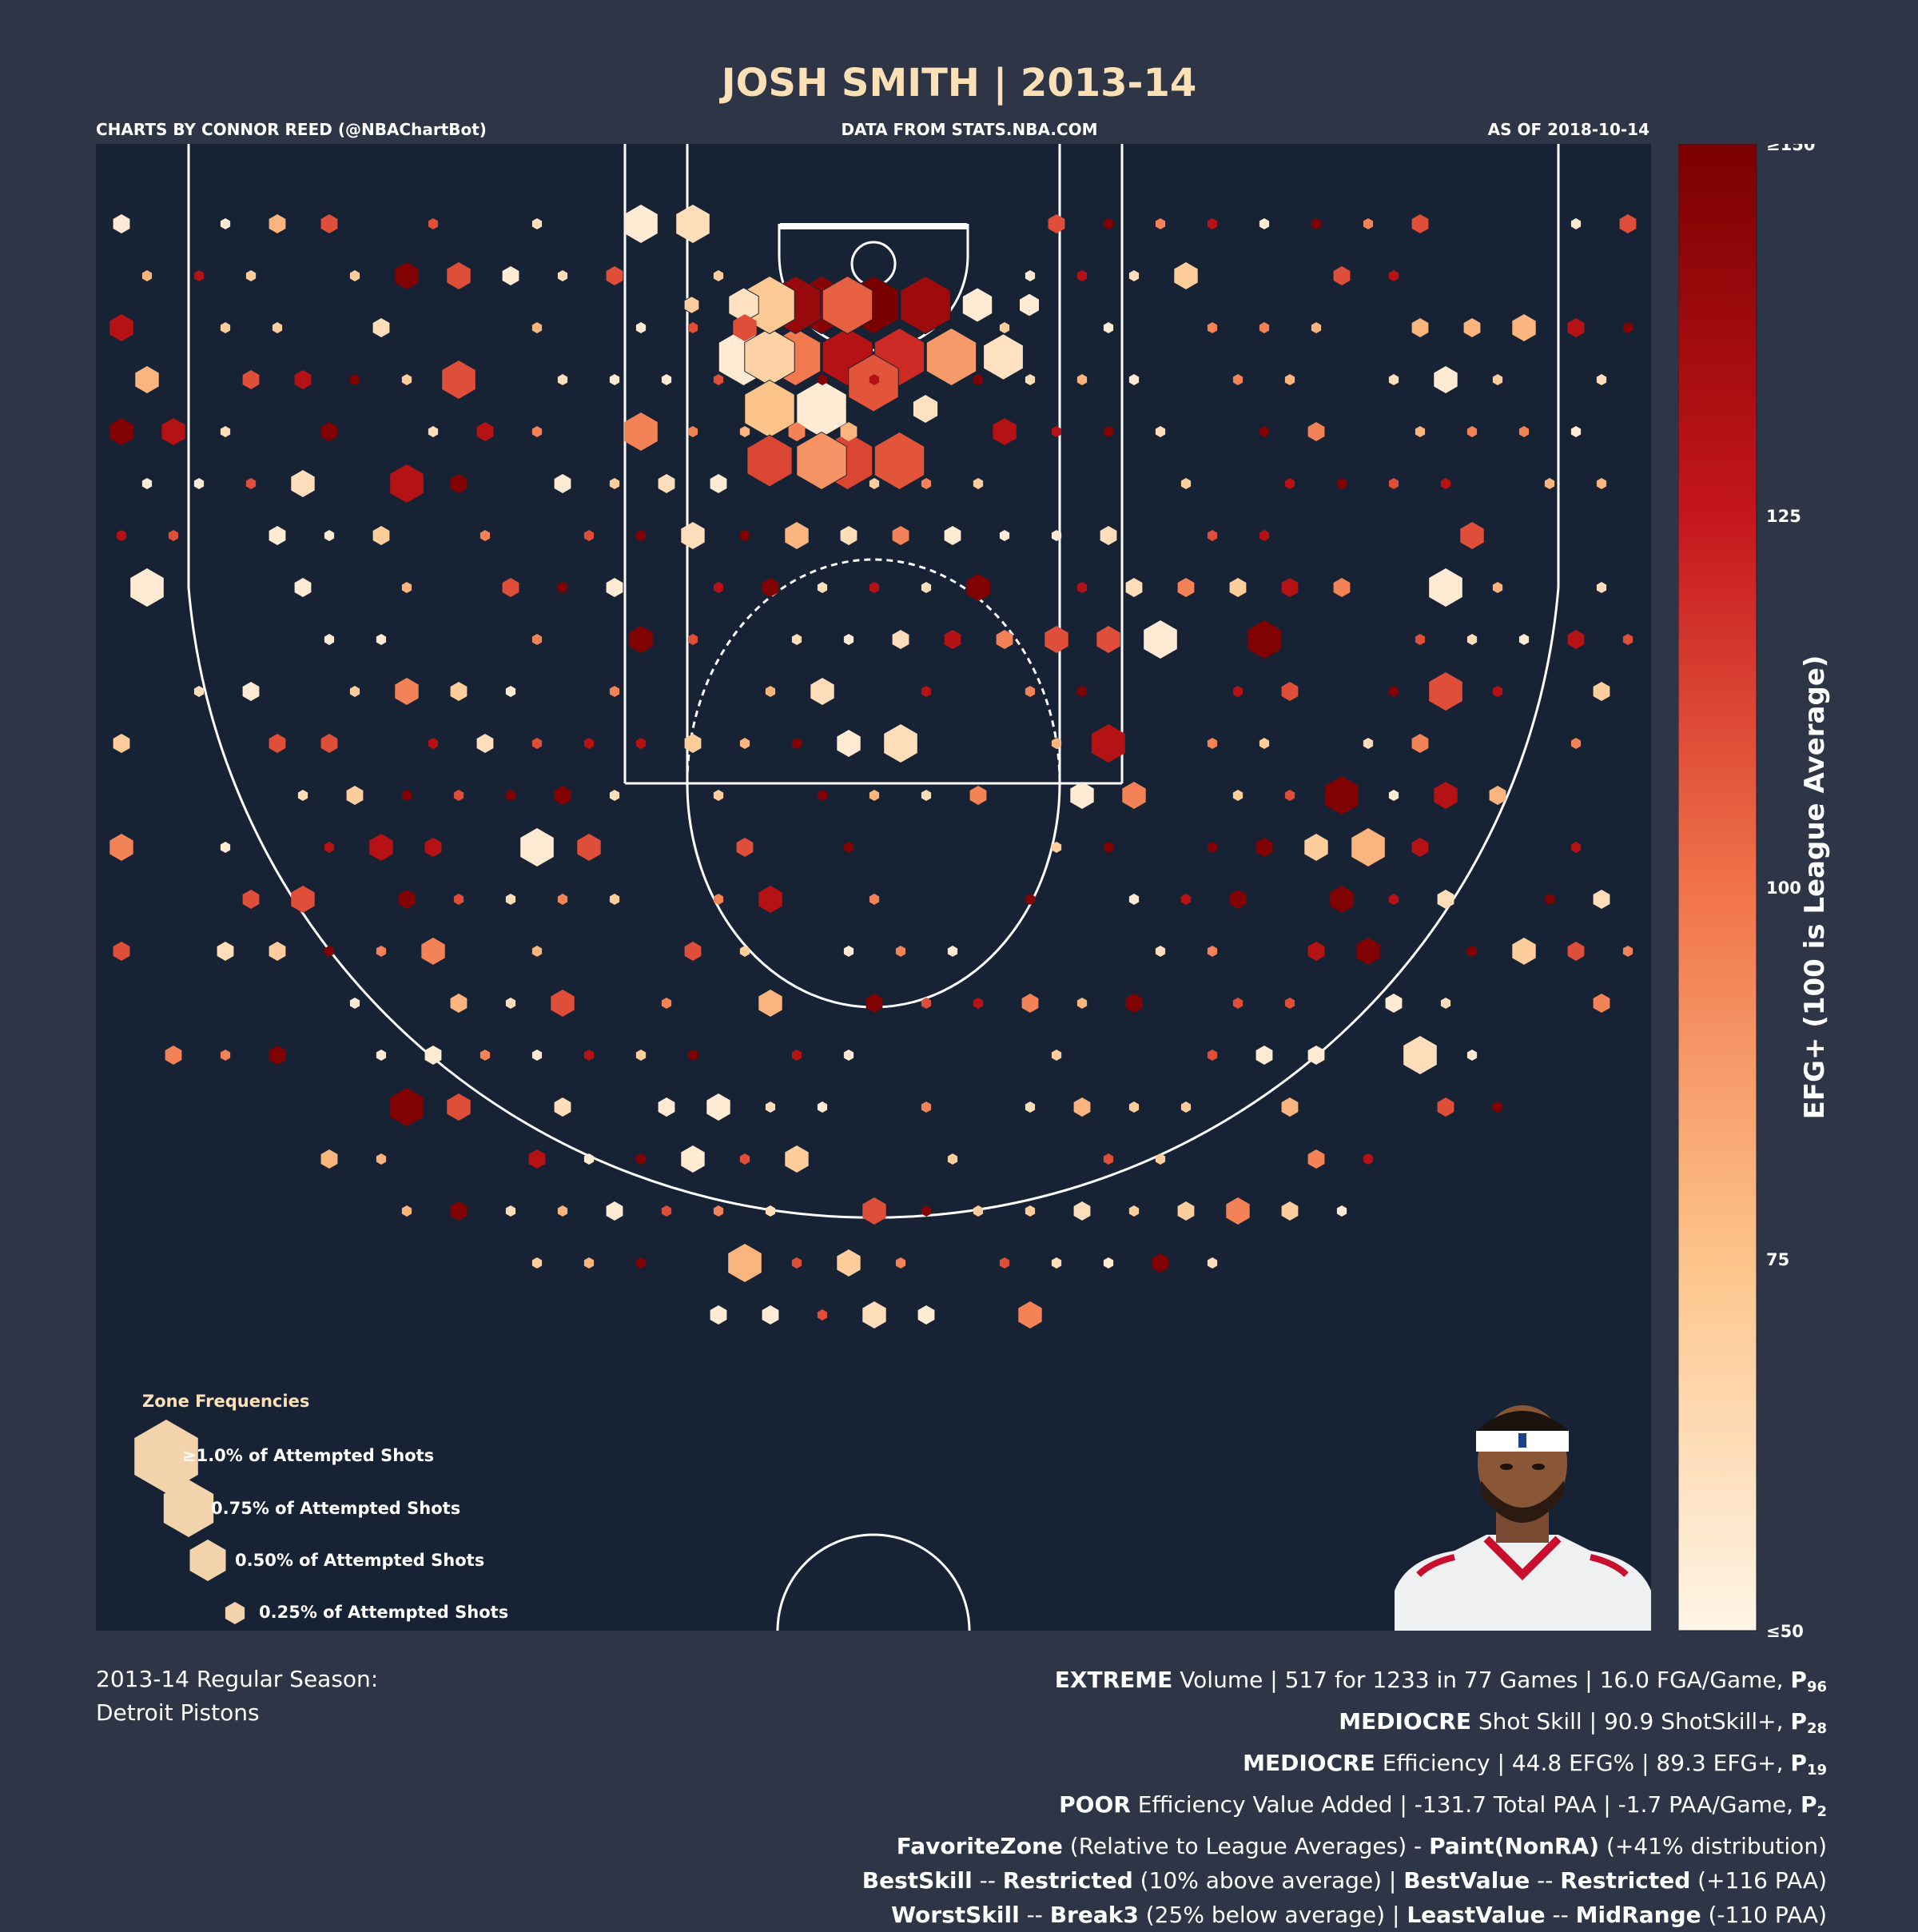 The height and width of the screenshot is (1932, 1918). What do you see at coordinates (238, 1679) in the screenshot?
I see `season-line: 2013-14 Regular Season:` at bounding box center [238, 1679].